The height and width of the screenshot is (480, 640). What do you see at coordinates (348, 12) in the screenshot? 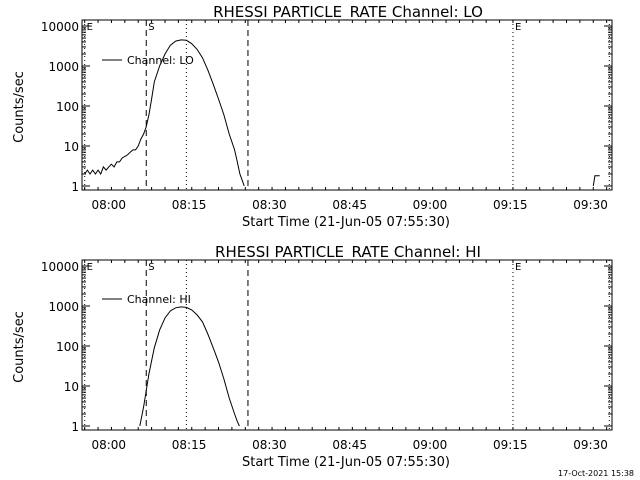
I see `chart-title: RHESSI PARTICLE_RATE Channel: LO` at bounding box center [348, 12].